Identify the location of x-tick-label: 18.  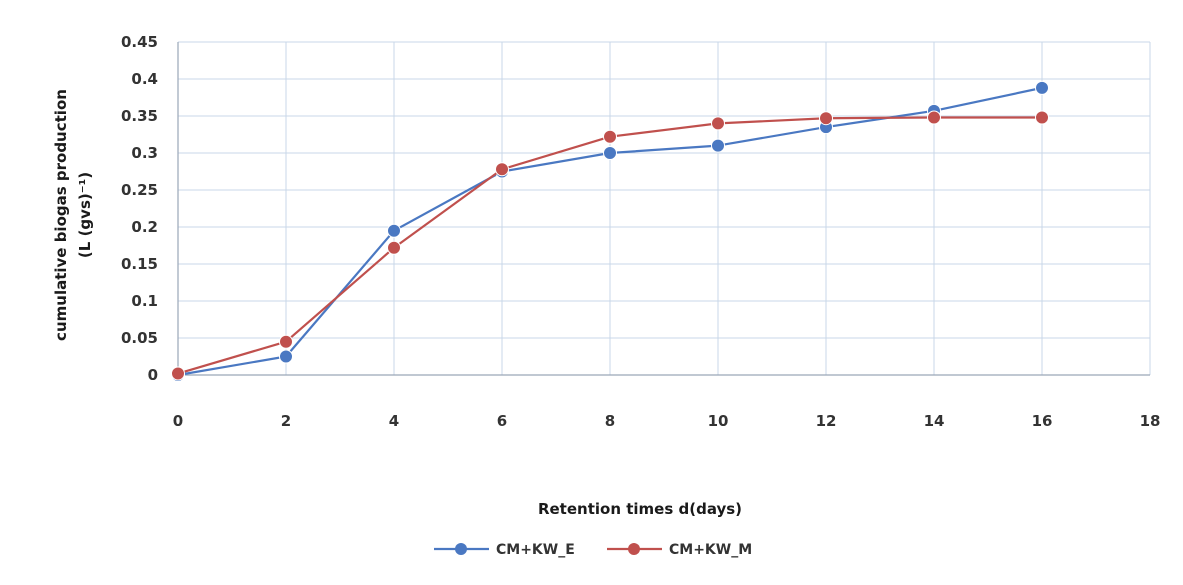
(1150, 421).